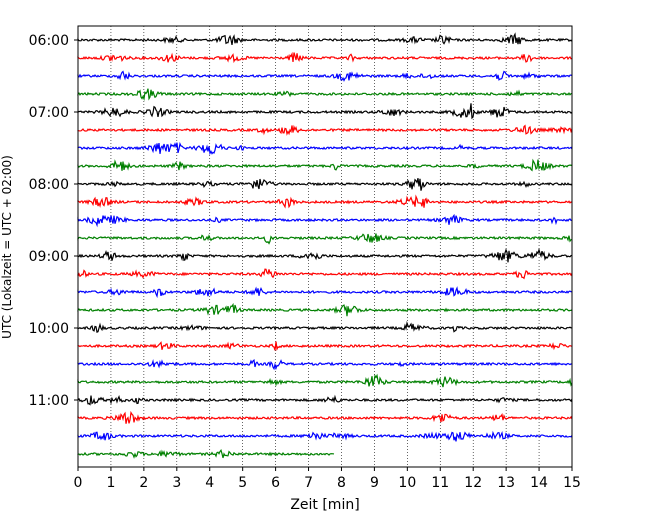 Image resolution: width=650 pixels, height=520 pixels. What do you see at coordinates (78, 483) in the screenshot?
I see `x-tick-label: 0` at bounding box center [78, 483].